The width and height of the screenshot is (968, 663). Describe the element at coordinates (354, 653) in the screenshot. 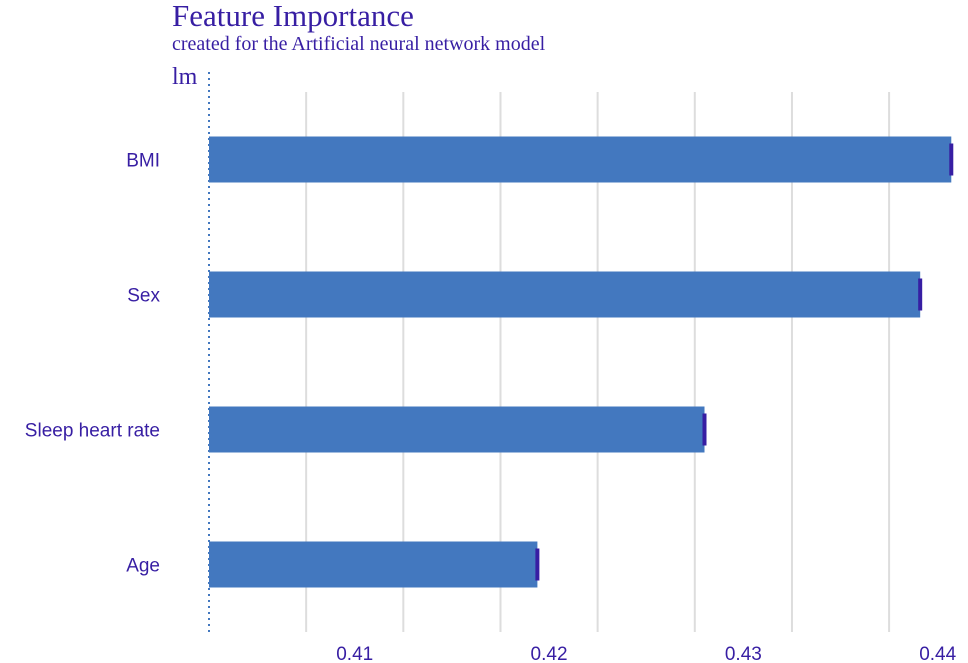

I see `x-tick-label: 0.41` at that location.